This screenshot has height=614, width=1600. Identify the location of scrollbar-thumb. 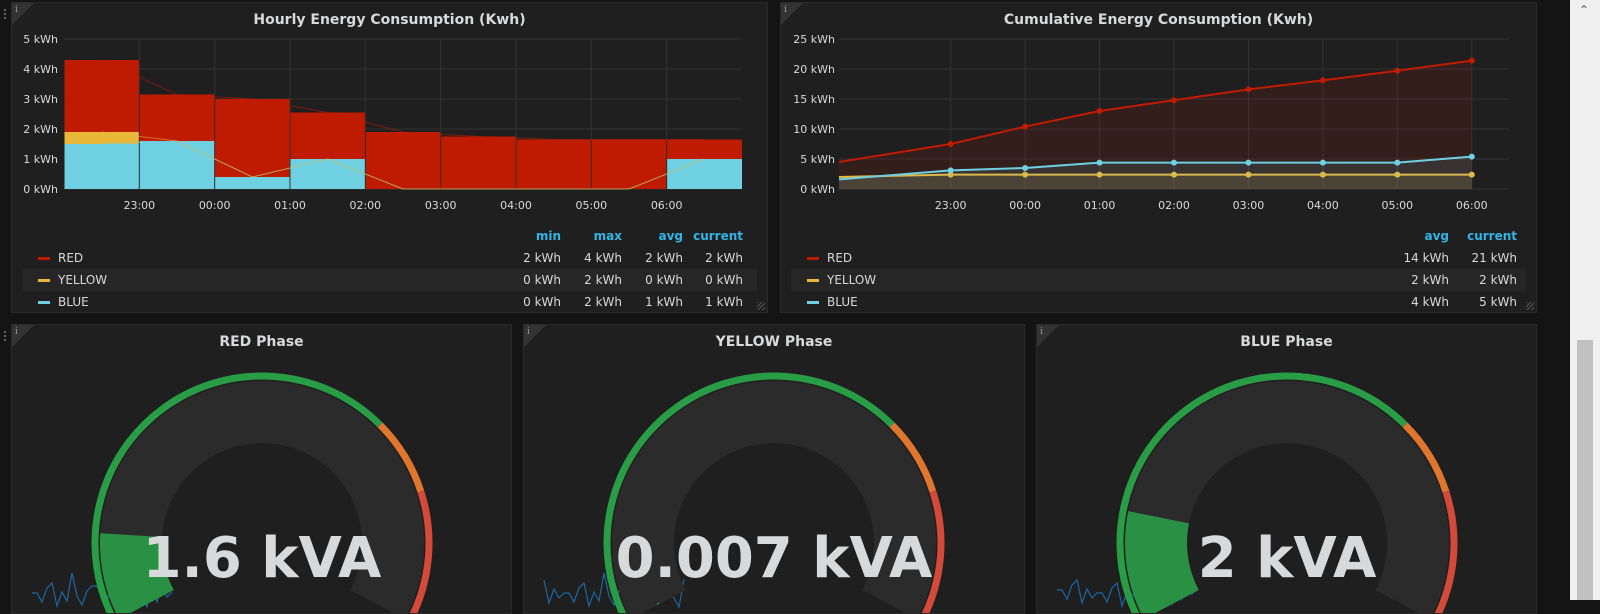
(1585, 470).